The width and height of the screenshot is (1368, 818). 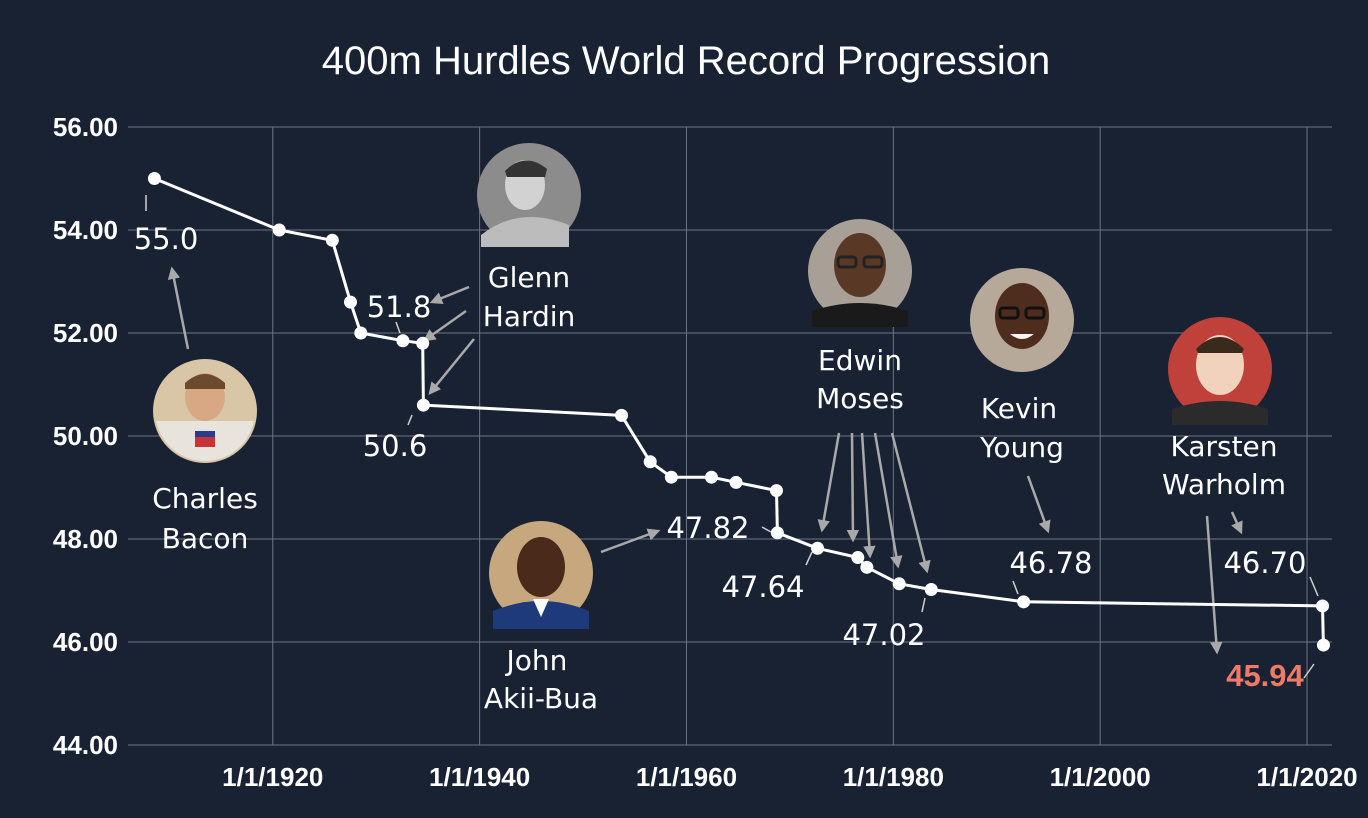 What do you see at coordinates (529, 195) in the screenshot?
I see `glenn-hardin-photo` at bounding box center [529, 195].